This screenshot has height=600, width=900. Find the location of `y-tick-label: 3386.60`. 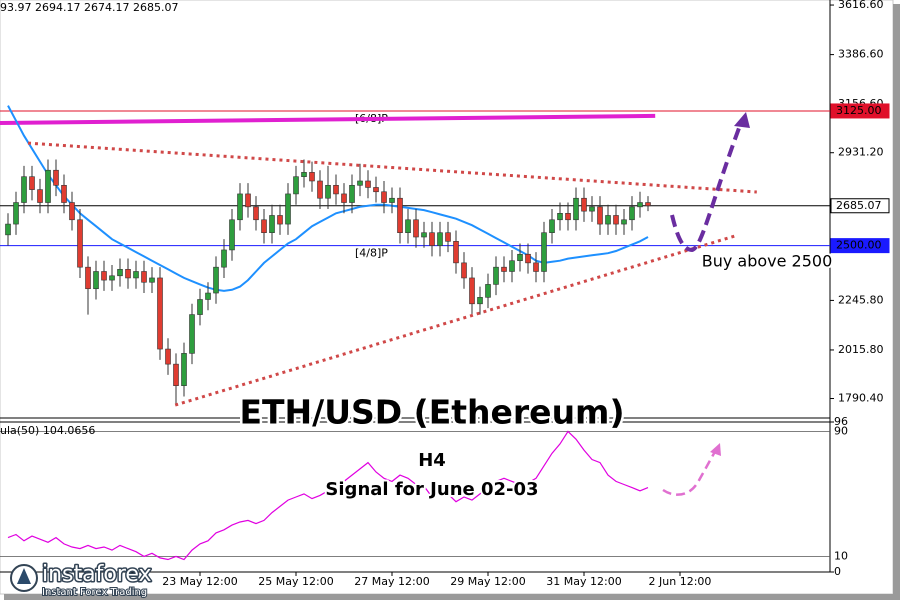

y-tick-label: 3386.60 is located at coordinates (861, 54).